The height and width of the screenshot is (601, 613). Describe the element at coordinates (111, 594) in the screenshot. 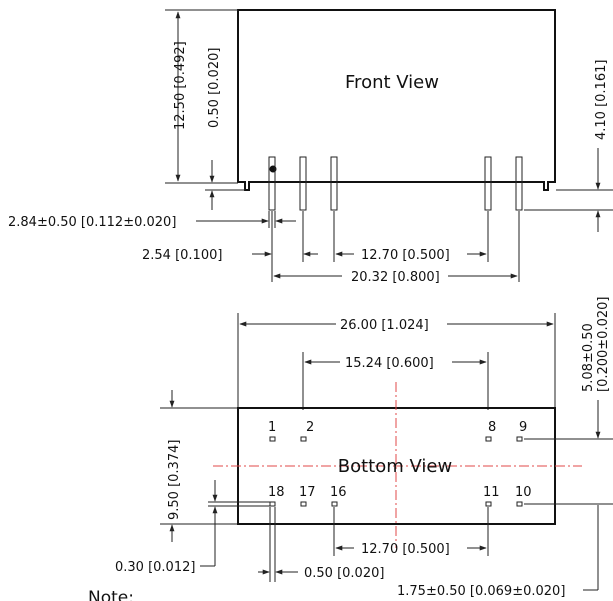

I see `note-heading: Note:` at that location.